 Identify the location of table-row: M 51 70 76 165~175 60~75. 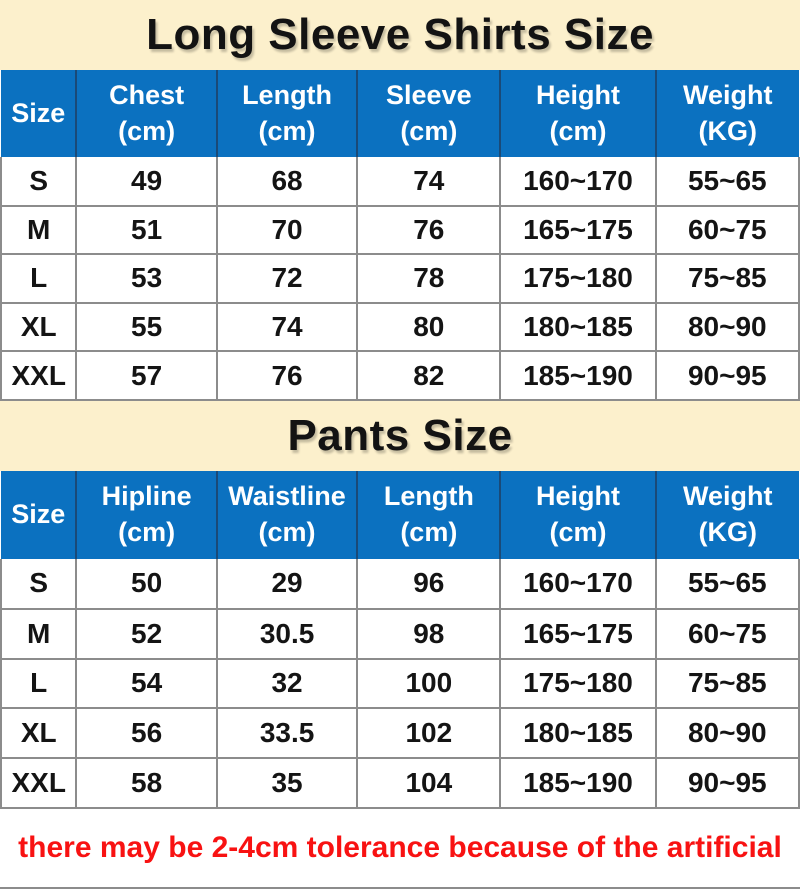
(400, 230).